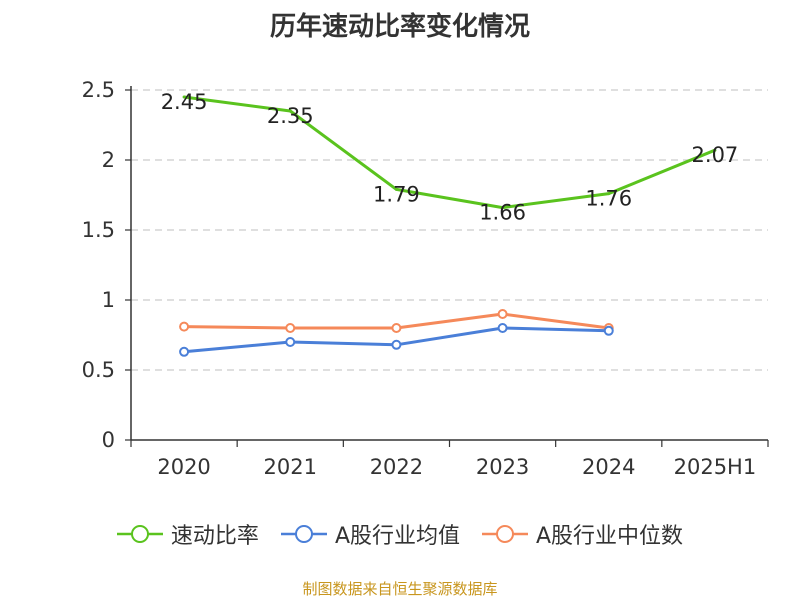 The height and width of the screenshot is (600, 800). Describe the element at coordinates (184, 102) in the screenshot. I see `data-label: 2.45` at that location.